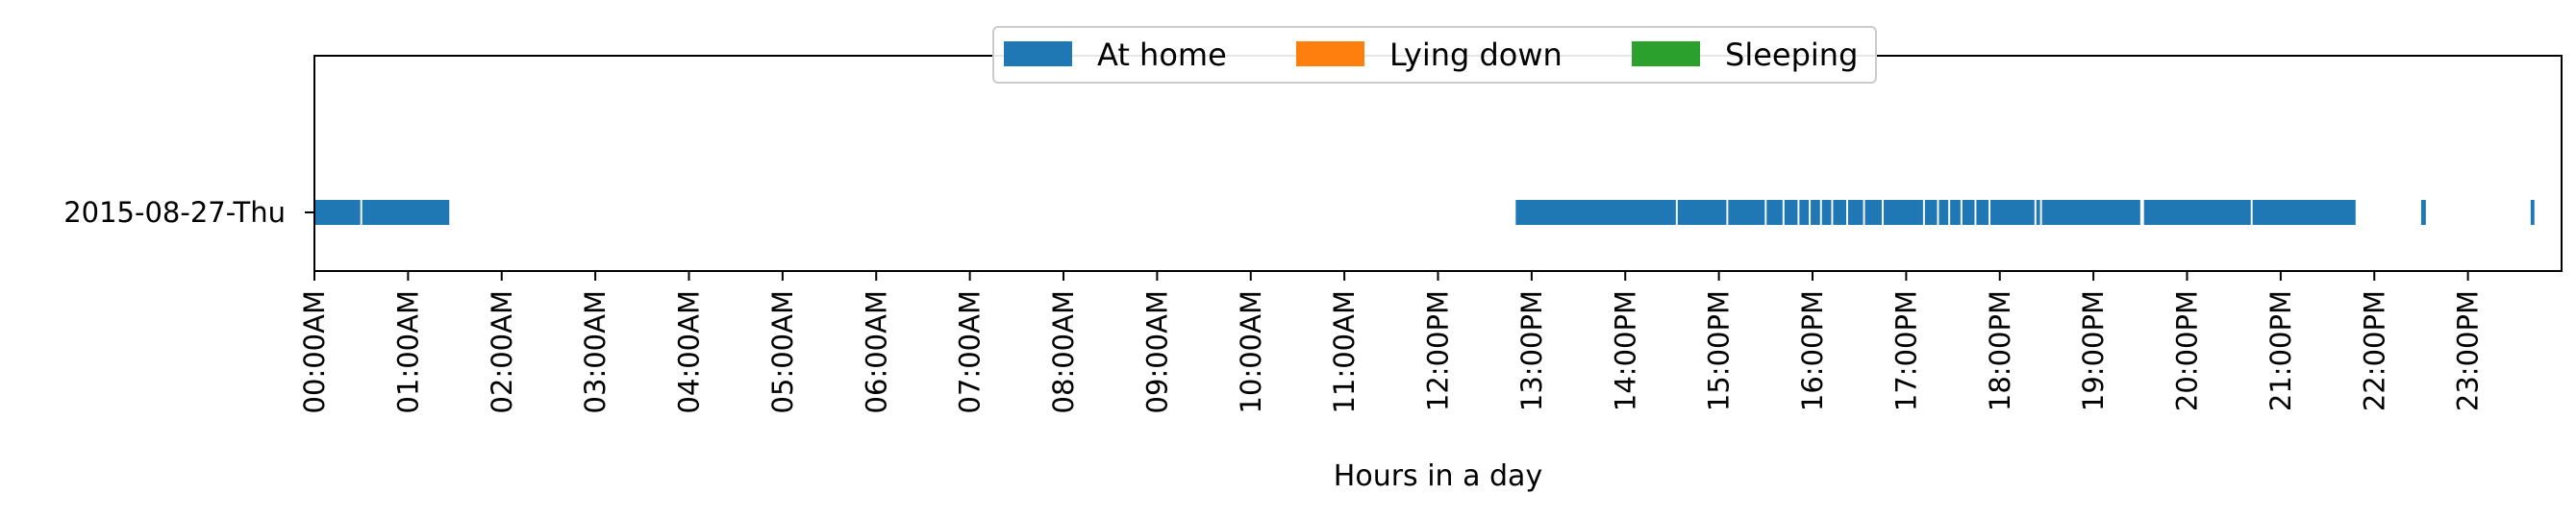 This screenshot has height=519, width=2576. Describe the element at coordinates (1531, 350) in the screenshot. I see `x-tick-label: 13:00PM` at that location.